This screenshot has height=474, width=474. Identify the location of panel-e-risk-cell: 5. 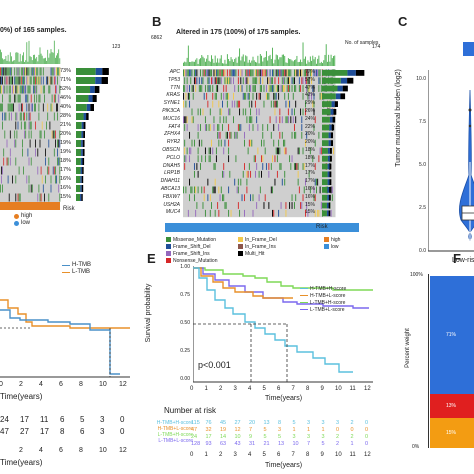
(280, 437).